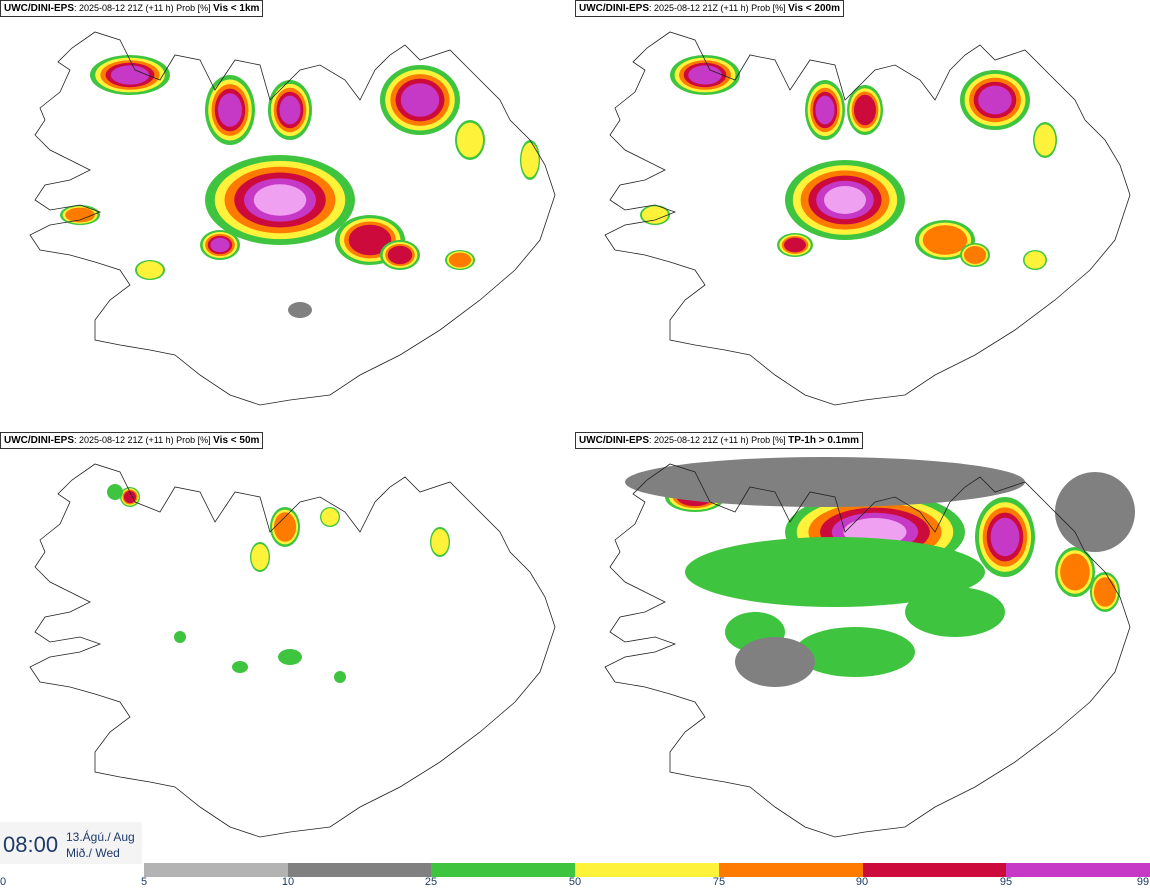 The width and height of the screenshot is (1150, 891). What do you see at coordinates (3, 882) in the screenshot?
I see `colorbar-tick-label: 0` at bounding box center [3, 882].